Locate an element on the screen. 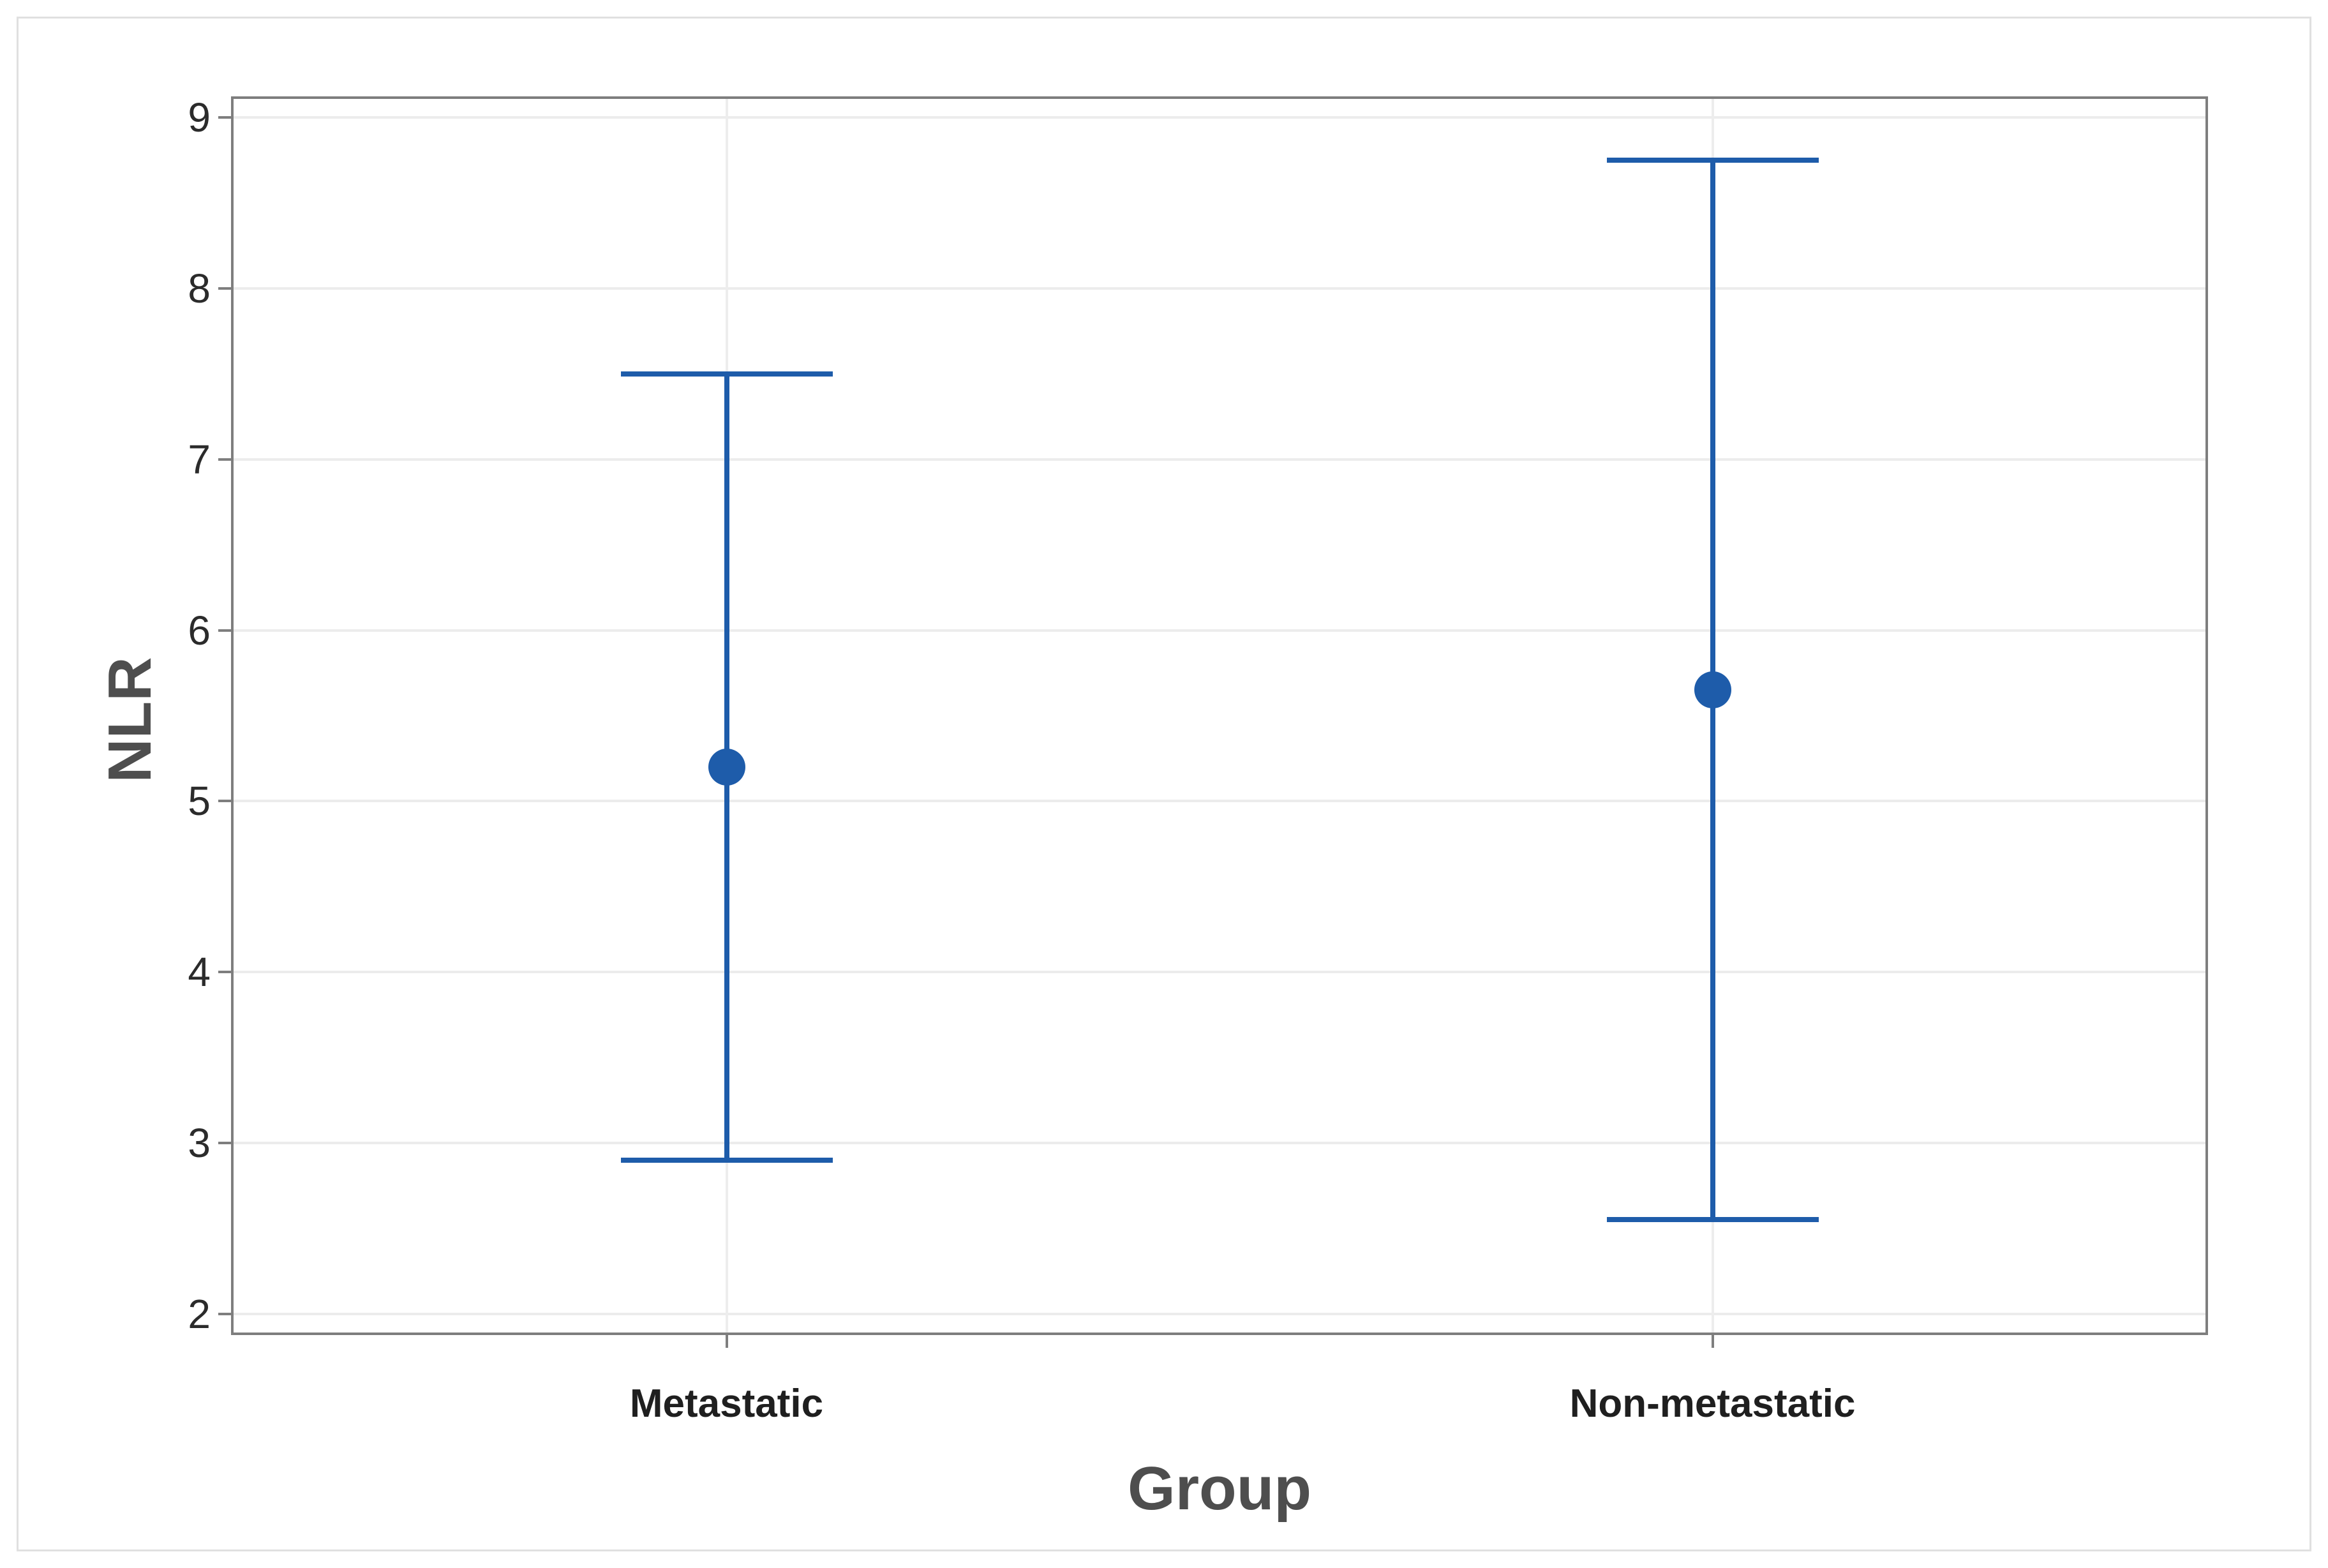 The image size is (2328, 1568). y-tick-label: 5 is located at coordinates (199, 801).